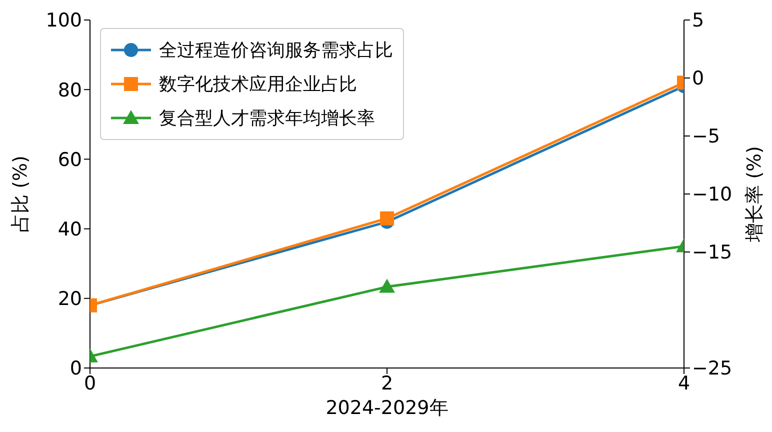 This screenshot has width=772, height=432. What do you see at coordinates (90, 383) in the screenshot?
I see `x-tick-label: 0` at bounding box center [90, 383].